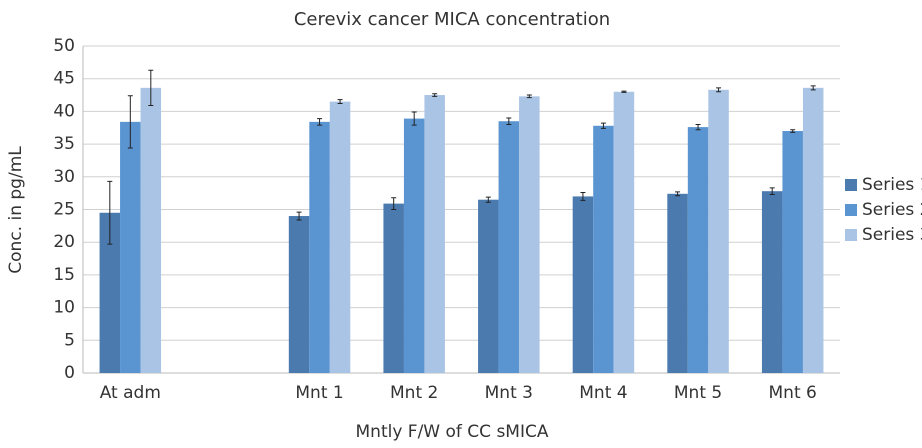  What do you see at coordinates (452, 19) in the screenshot?
I see `chart-title: Cerevix cancer MICA concentration` at bounding box center [452, 19].